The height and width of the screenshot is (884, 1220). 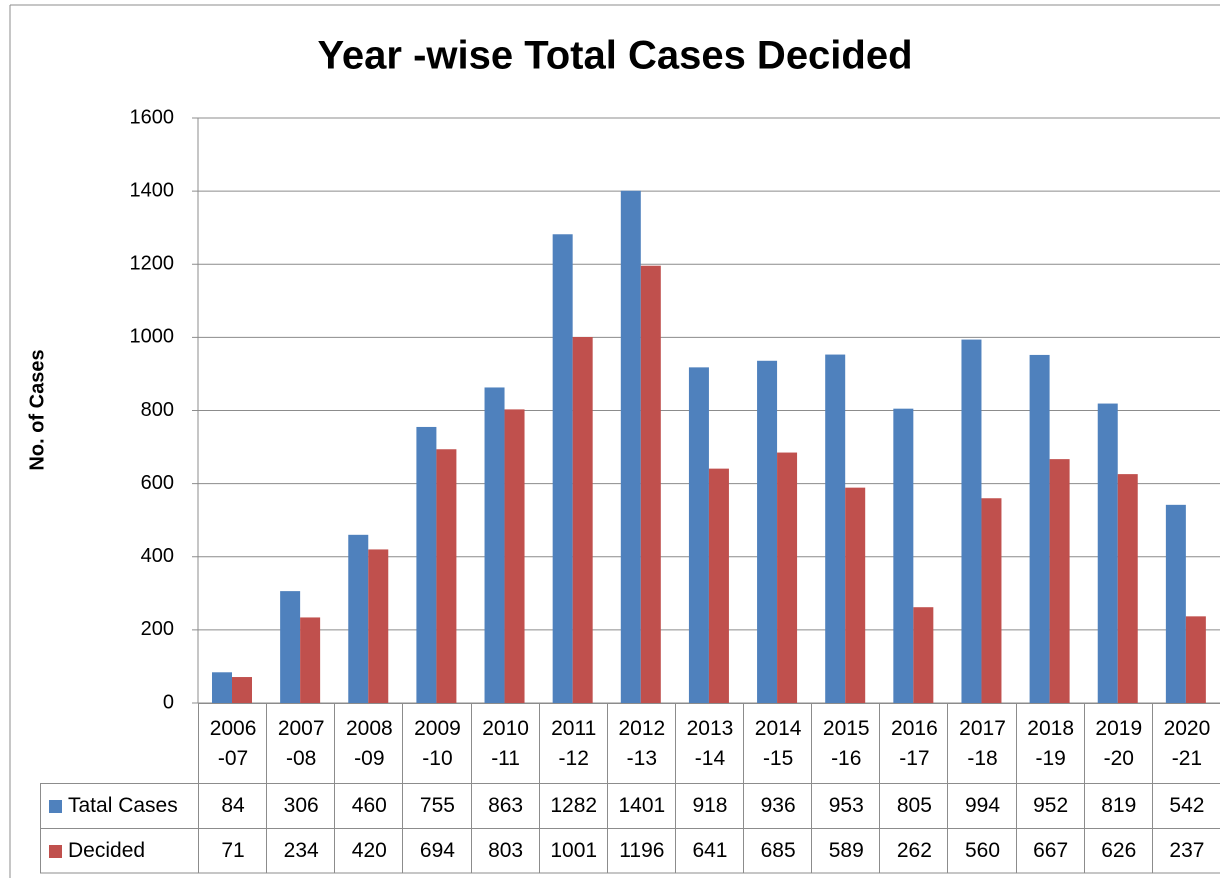 I want to click on table-value-text: 420, so click(x=369, y=850).